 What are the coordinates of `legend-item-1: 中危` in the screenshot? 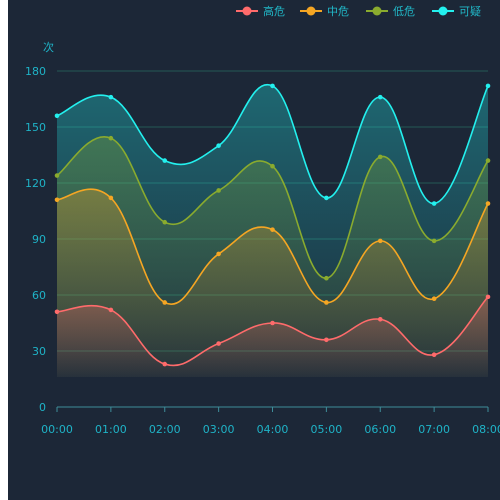 It's located at (324, 11).